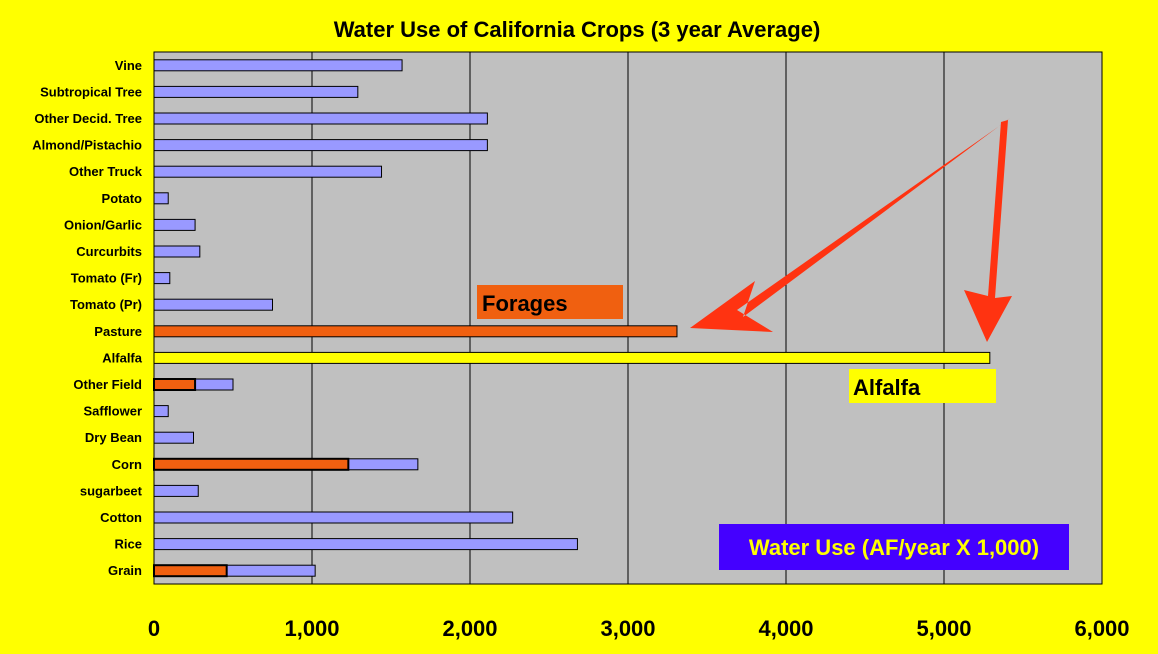 The image size is (1158, 654). I want to click on bar-vine, so click(278, 65).